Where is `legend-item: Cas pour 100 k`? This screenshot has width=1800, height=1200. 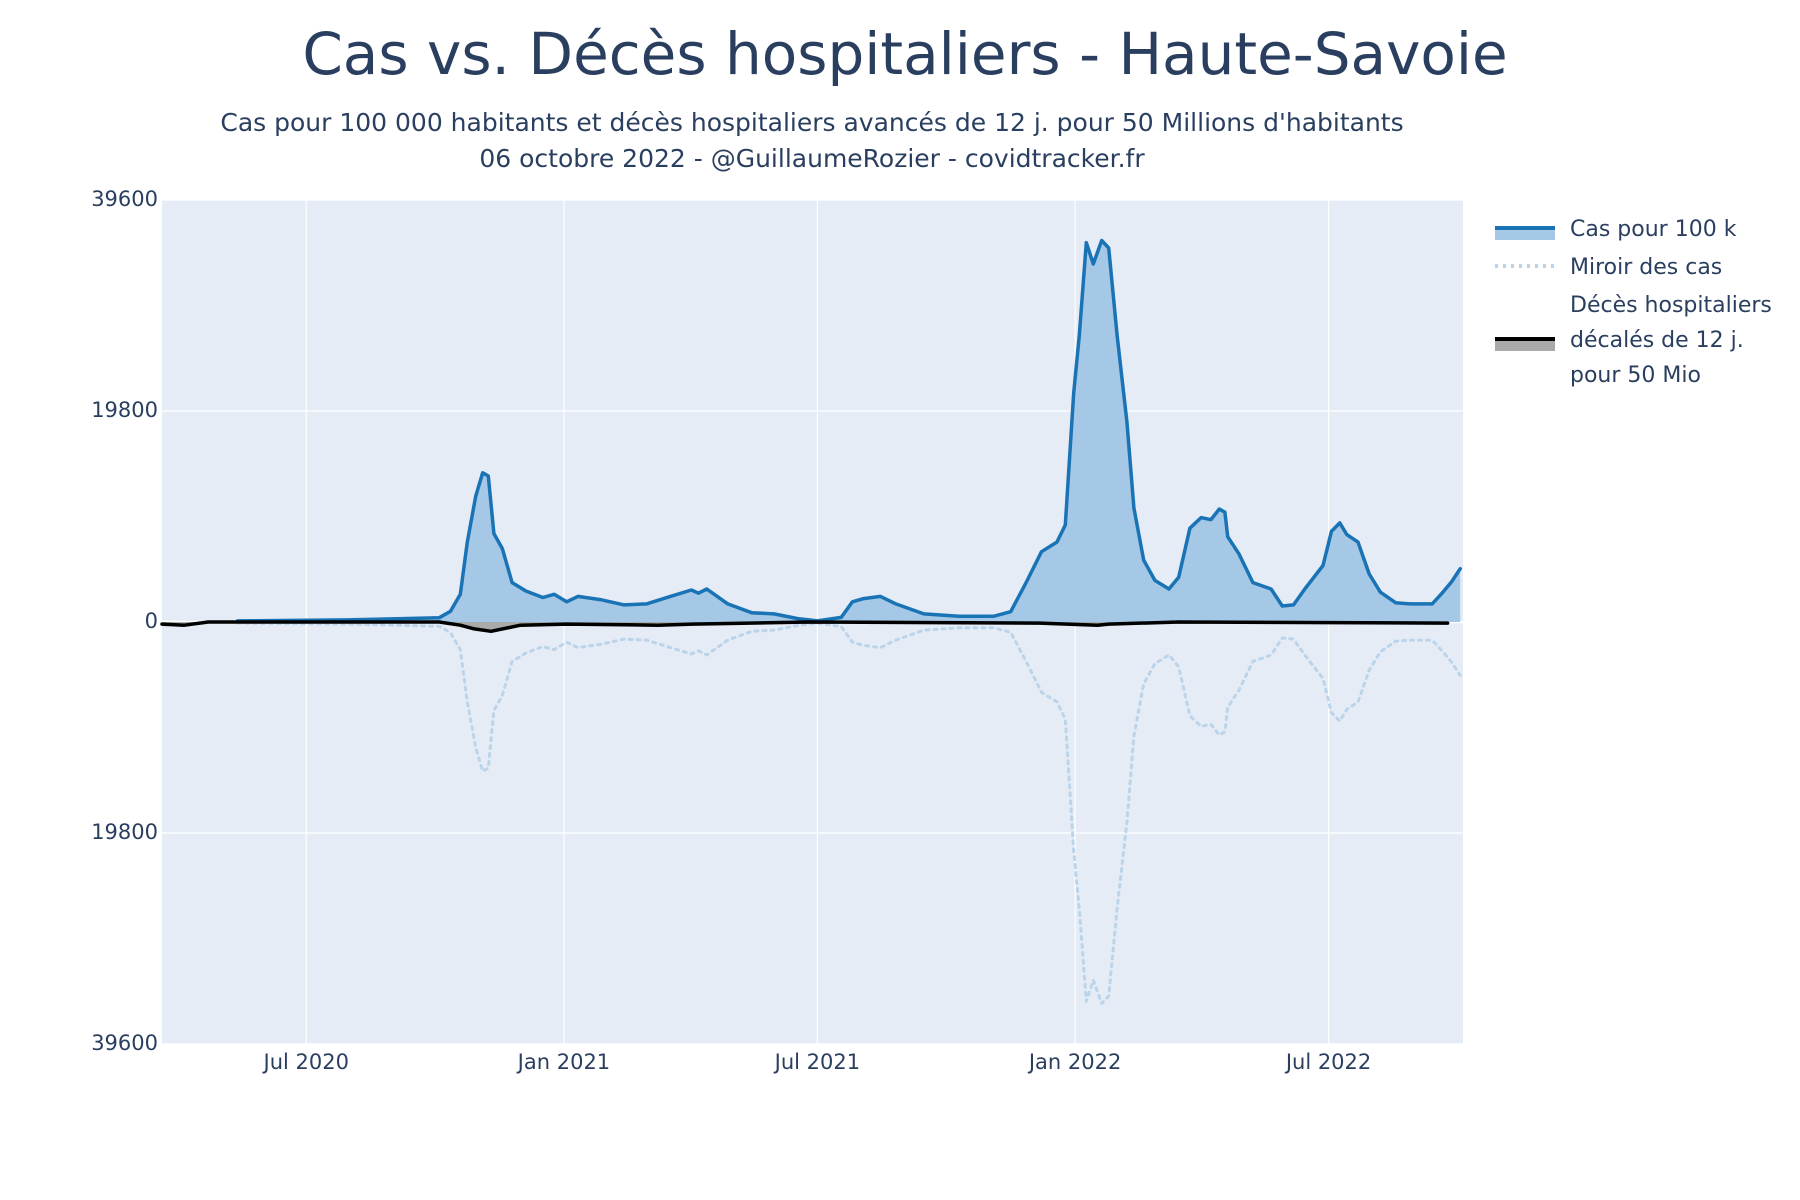
legend-item: Cas pour 100 k is located at coordinates (1645, 229).